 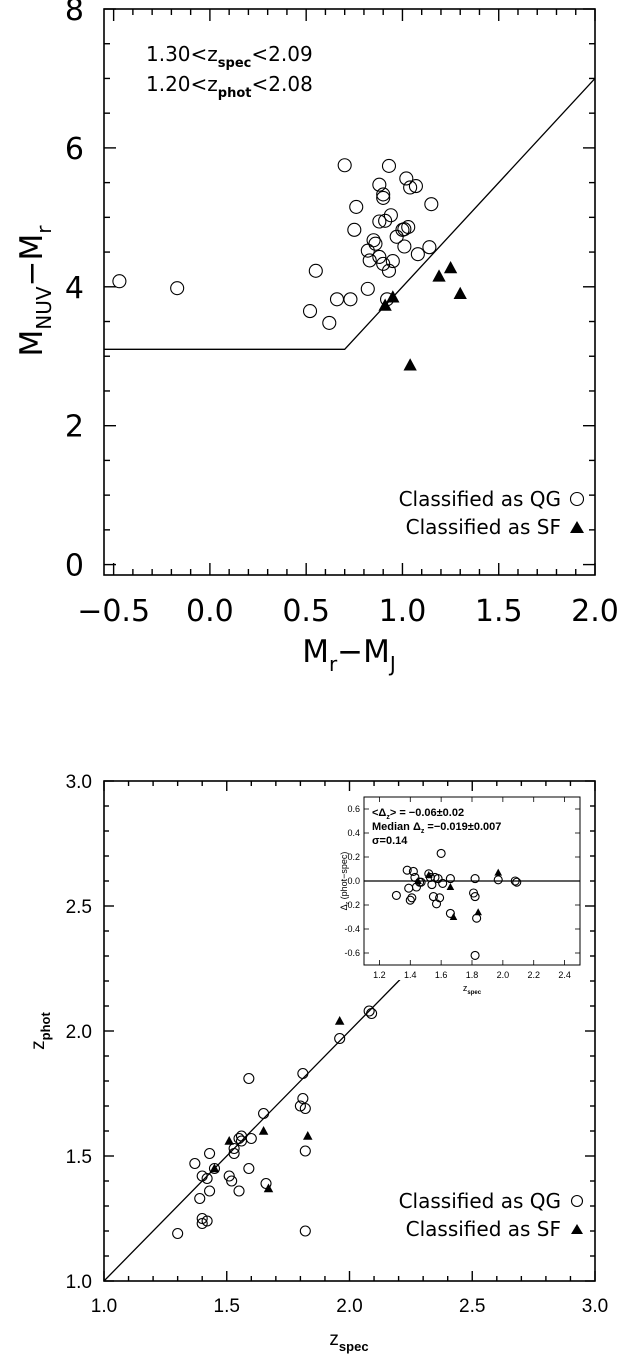 What do you see at coordinates (390, 841) in the screenshot?
I see `inset-sigma-label: σ=0.14` at bounding box center [390, 841].